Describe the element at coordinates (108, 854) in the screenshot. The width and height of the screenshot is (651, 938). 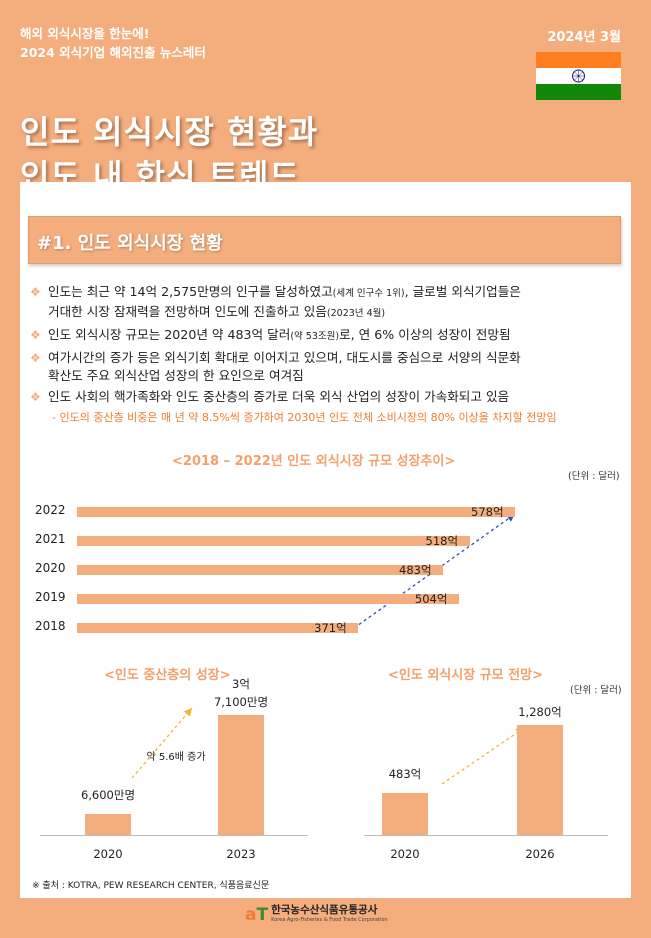
I see `chart2-category-label: 2020` at that location.